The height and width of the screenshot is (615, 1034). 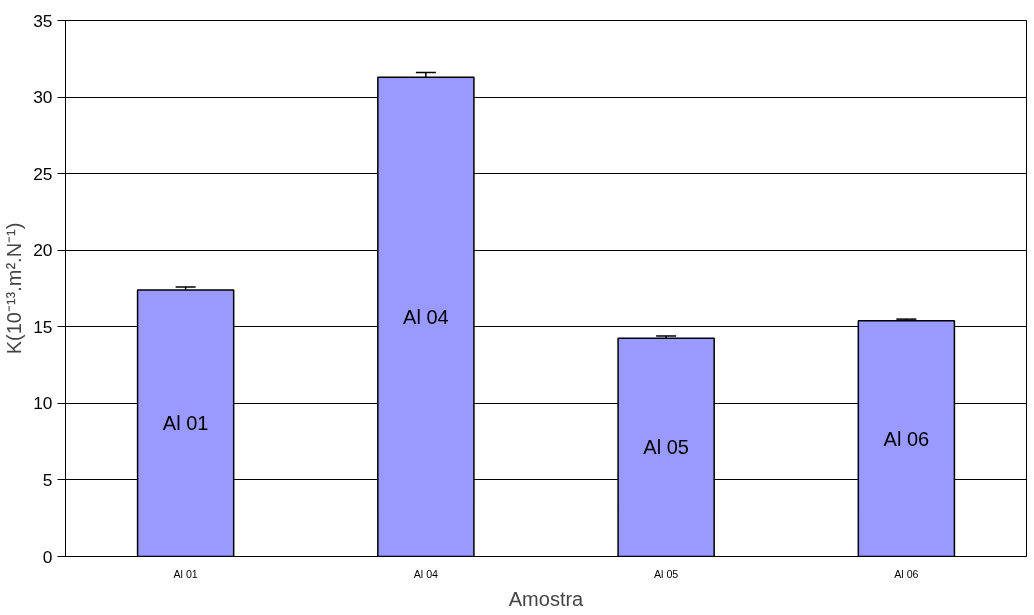 What do you see at coordinates (906, 573) in the screenshot?
I see `x-tick-label: Al 06` at bounding box center [906, 573].